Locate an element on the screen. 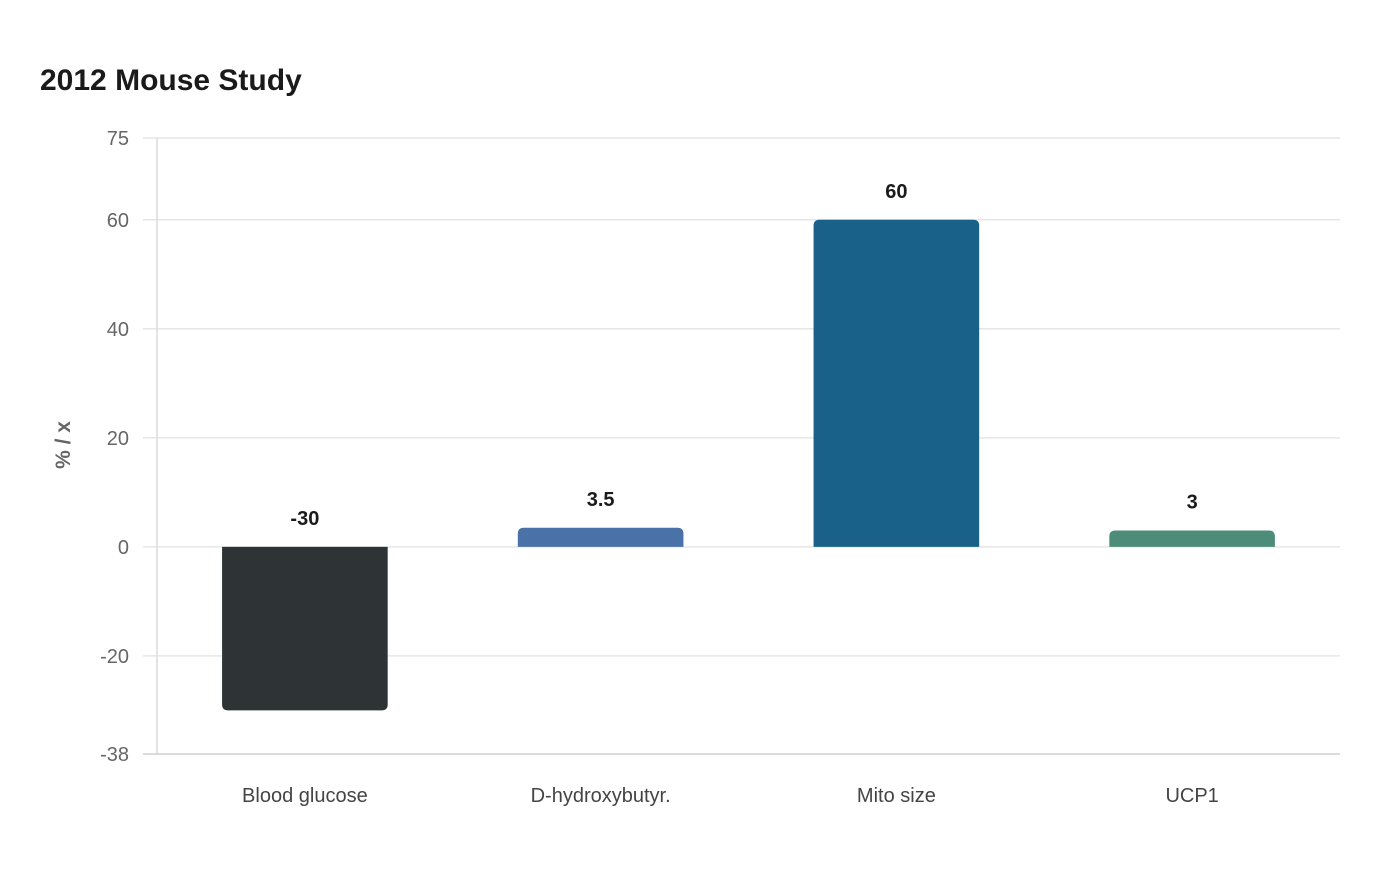 The image size is (1400, 880). y-axis-title: % / x is located at coordinates (63, 445).